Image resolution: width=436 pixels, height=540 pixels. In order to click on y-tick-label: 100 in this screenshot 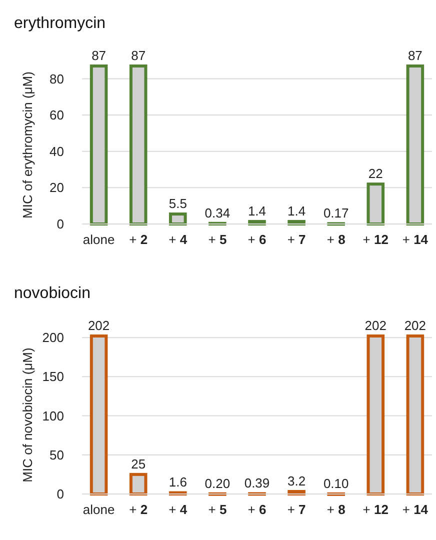, I will do `click(53, 416)`.